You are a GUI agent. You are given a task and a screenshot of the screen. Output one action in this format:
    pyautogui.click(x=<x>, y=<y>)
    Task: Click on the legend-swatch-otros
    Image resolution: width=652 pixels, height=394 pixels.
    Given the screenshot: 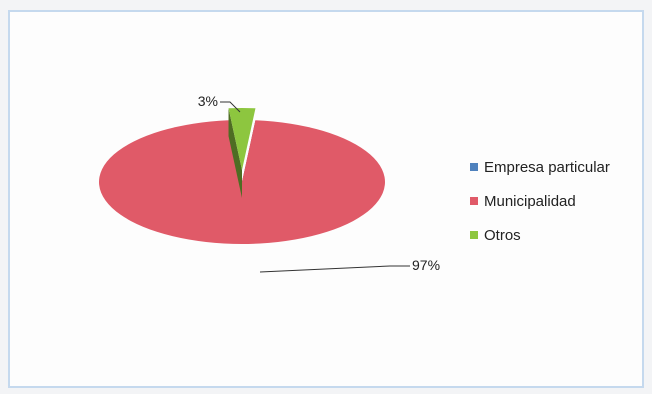 What is the action you would take?
    pyautogui.click(x=474, y=235)
    